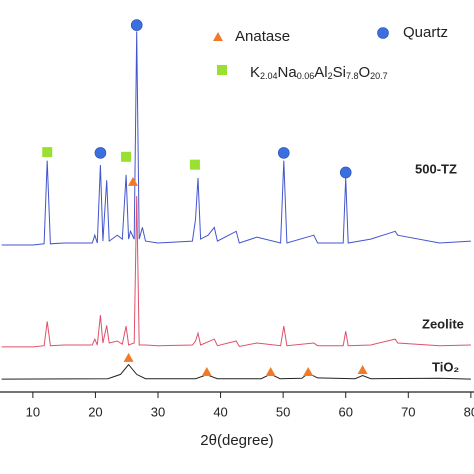 Image resolution: width=474 pixels, height=474 pixels. Describe the element at coordinates (269, 76) in the screenshot. I see `formula-part: 2.04` at that location.